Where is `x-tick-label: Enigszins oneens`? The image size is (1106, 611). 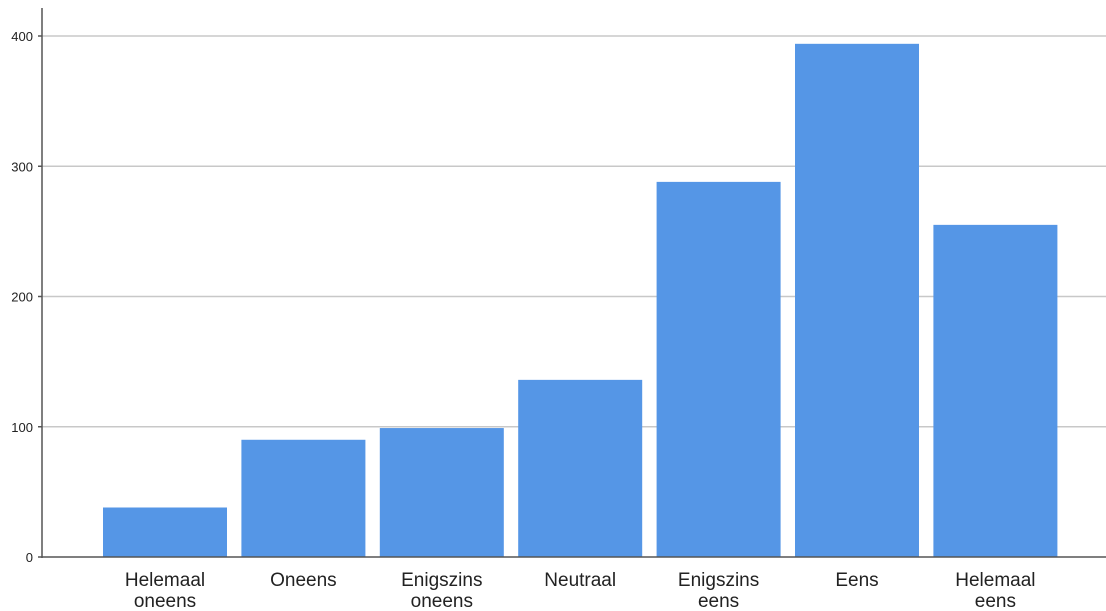 x-tick-label: Enigszins oneens is located at coordinates (441, 590).